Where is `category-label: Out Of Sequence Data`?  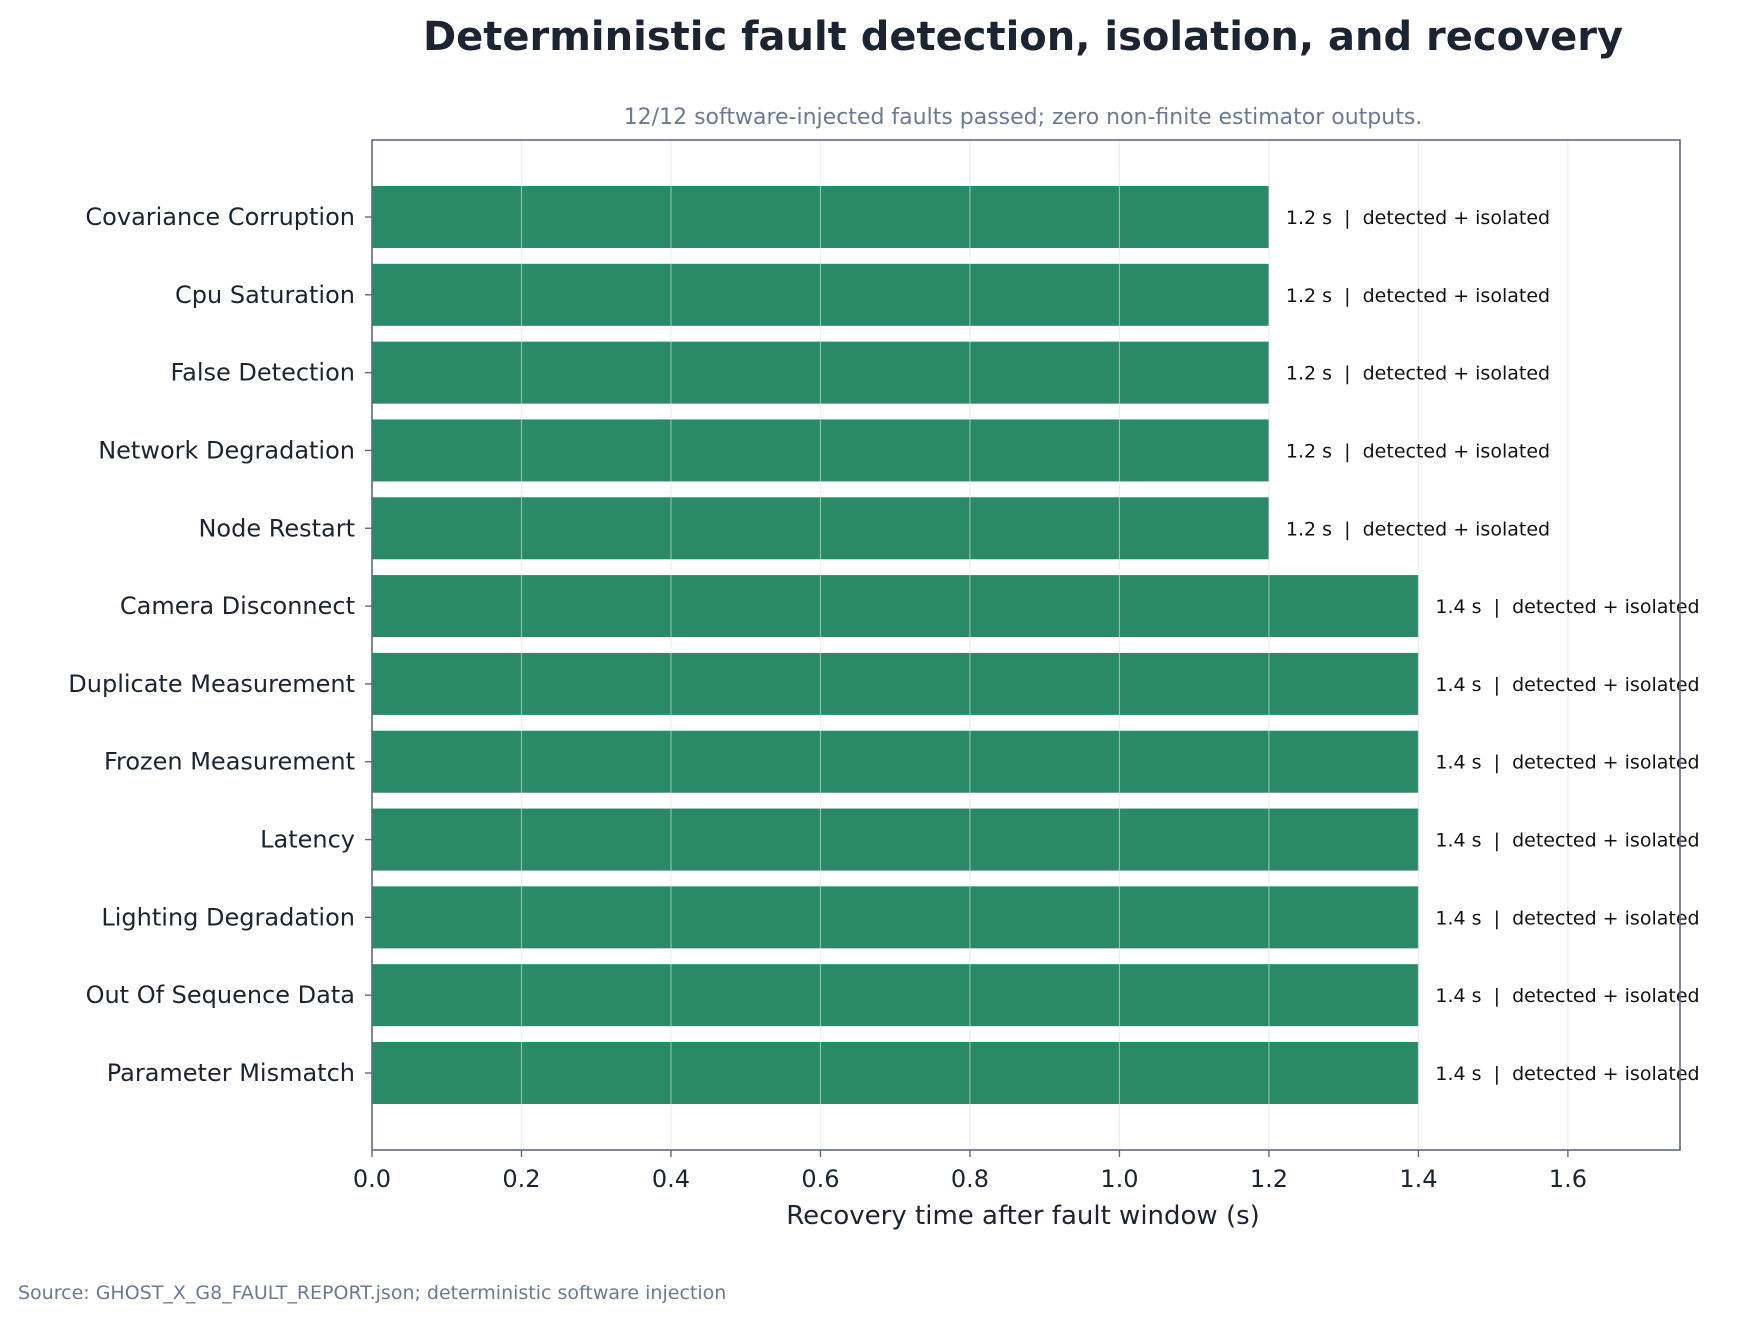 category-label: Out Of Sequence Data is located at coordinates (220, 995).